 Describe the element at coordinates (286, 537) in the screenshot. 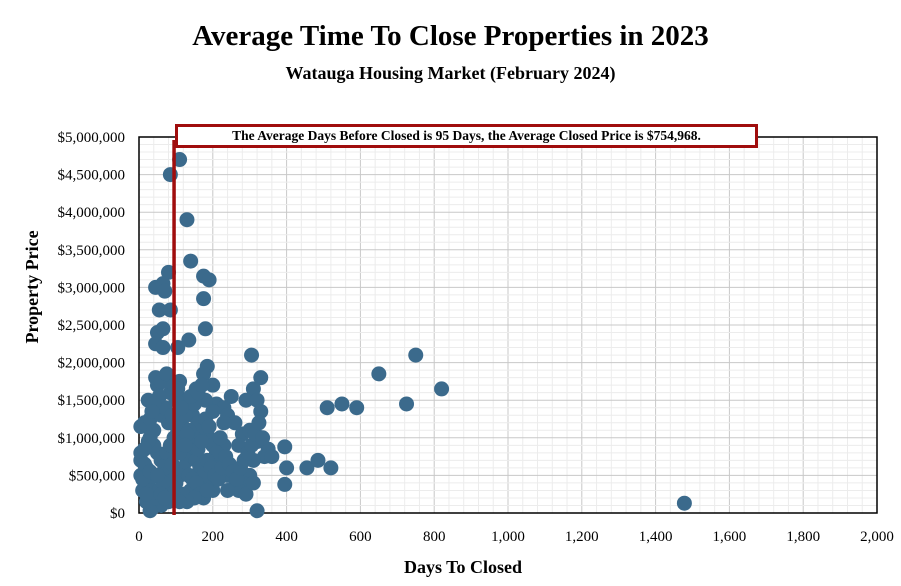

I see `x-tick-label: 400` at that location.